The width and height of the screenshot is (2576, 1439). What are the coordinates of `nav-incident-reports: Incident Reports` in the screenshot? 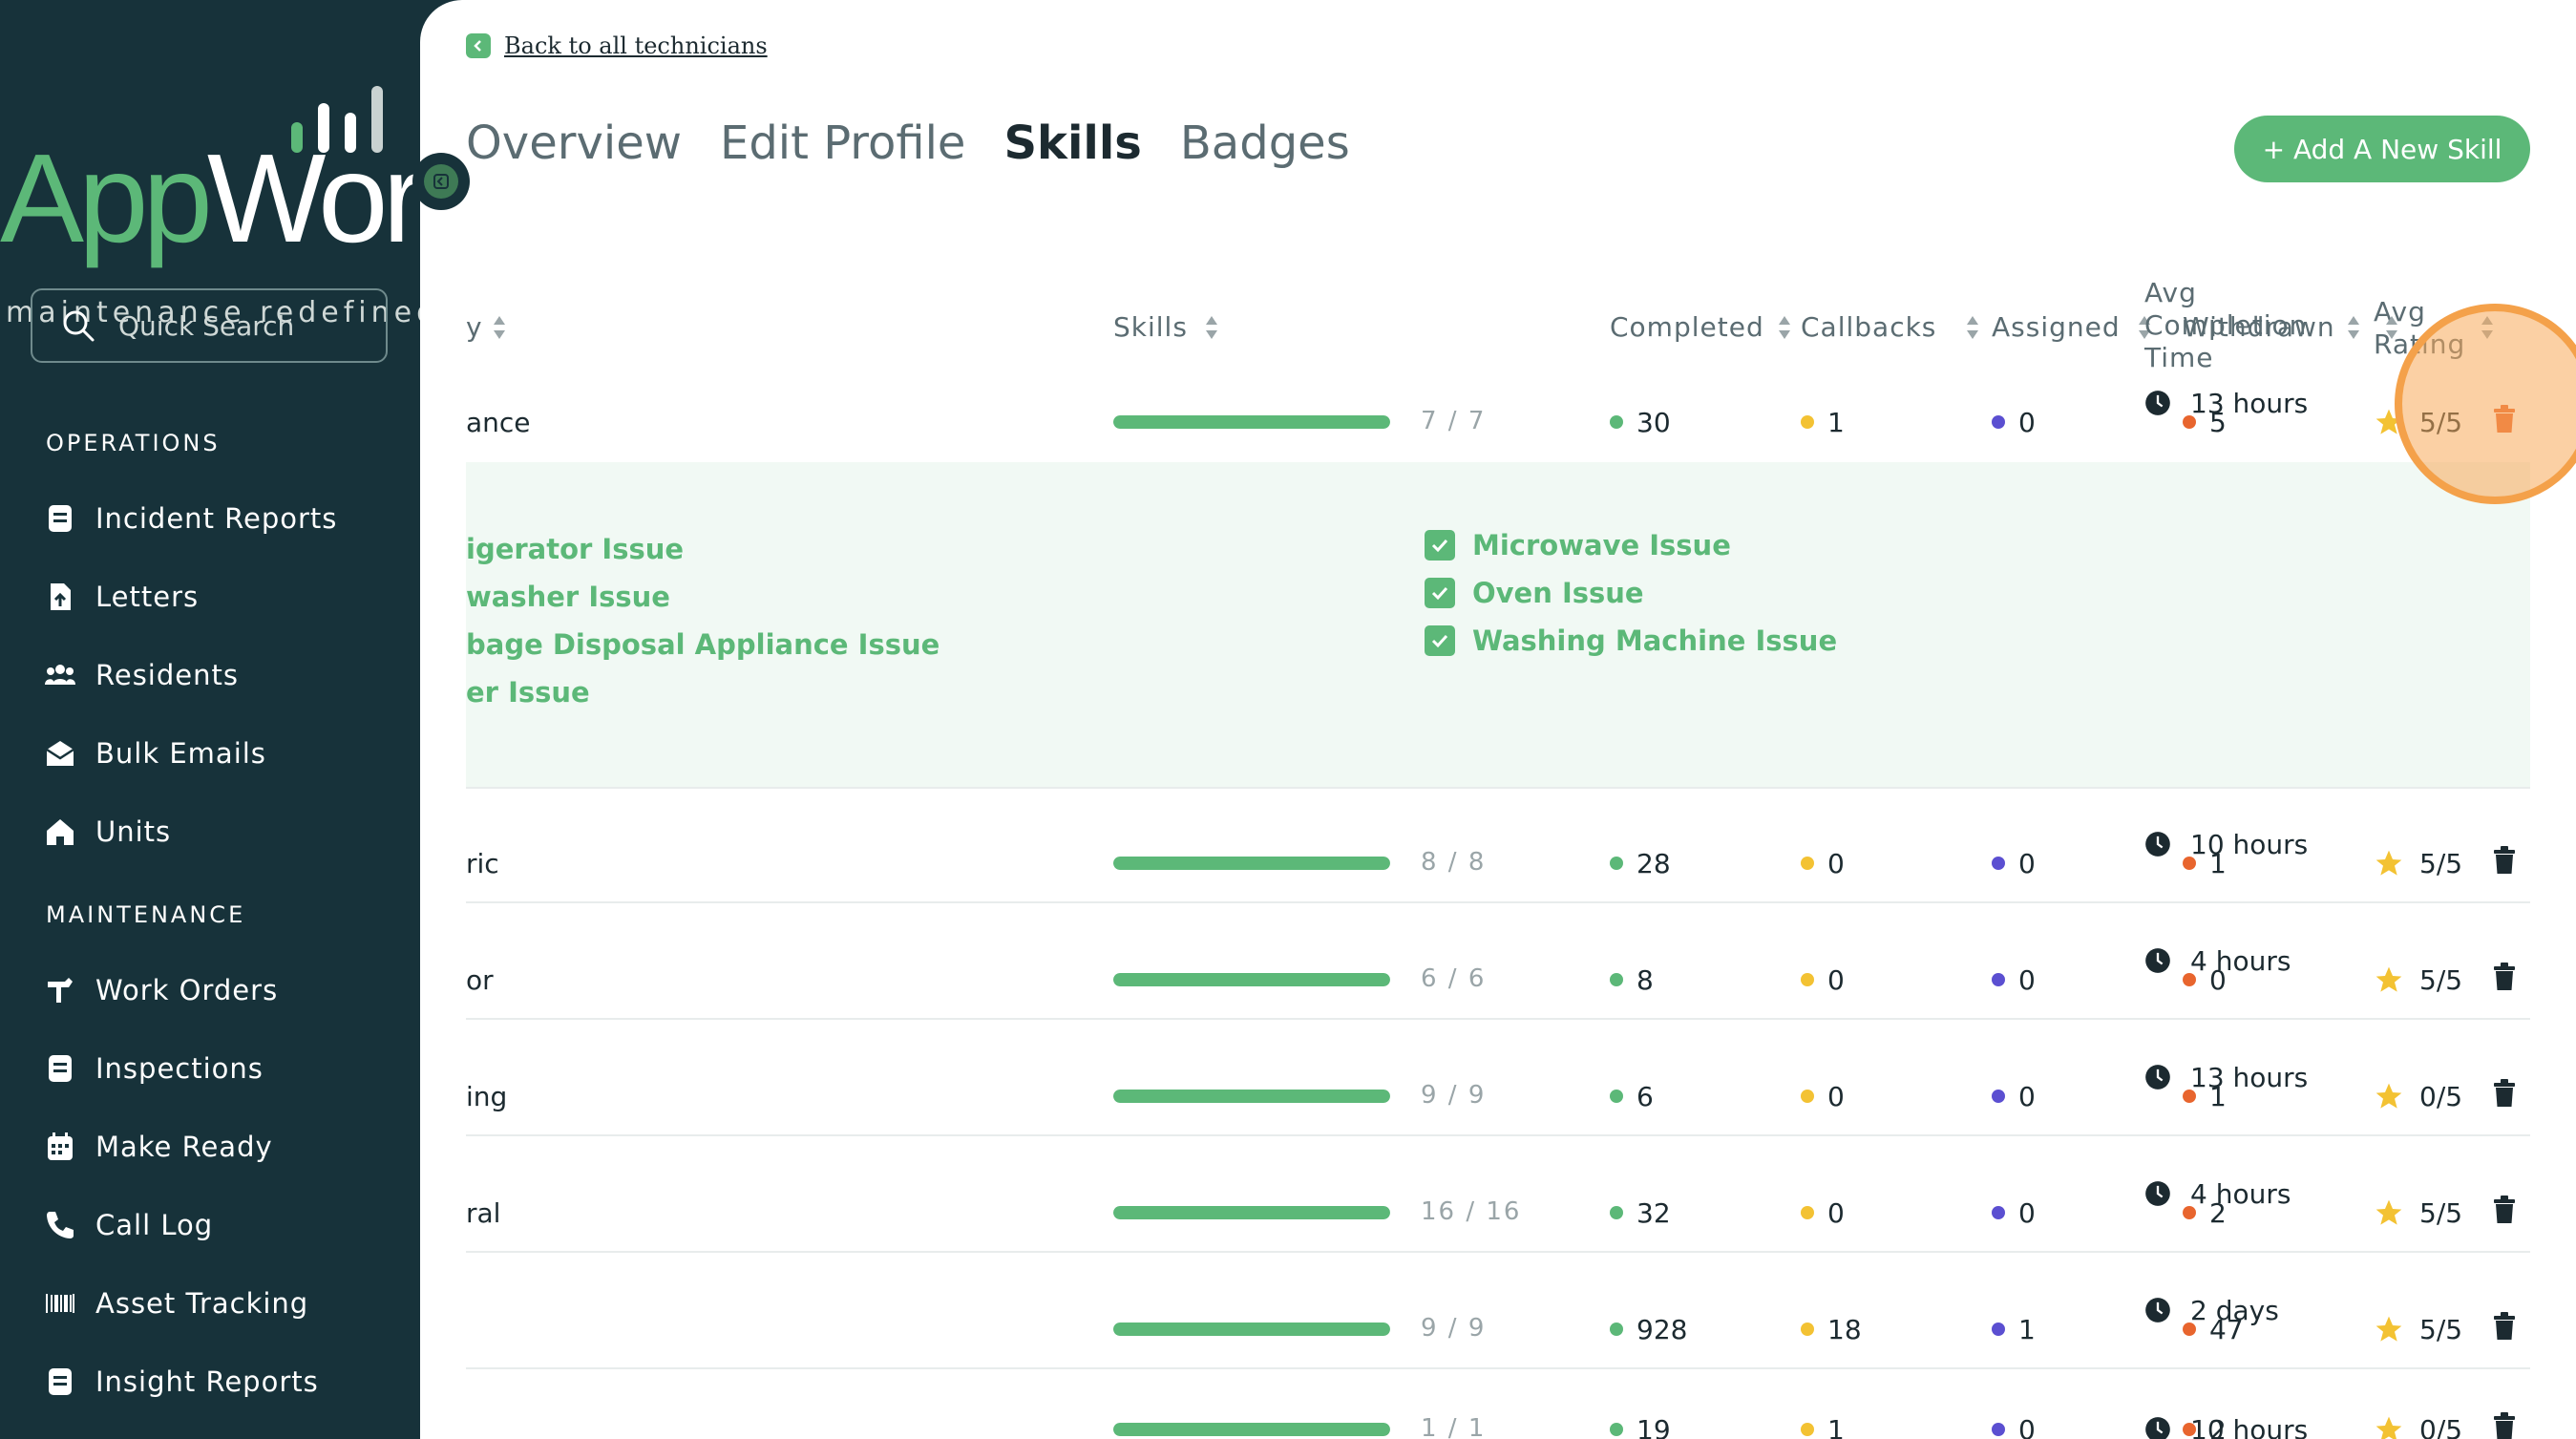 It's located at (190, 518).